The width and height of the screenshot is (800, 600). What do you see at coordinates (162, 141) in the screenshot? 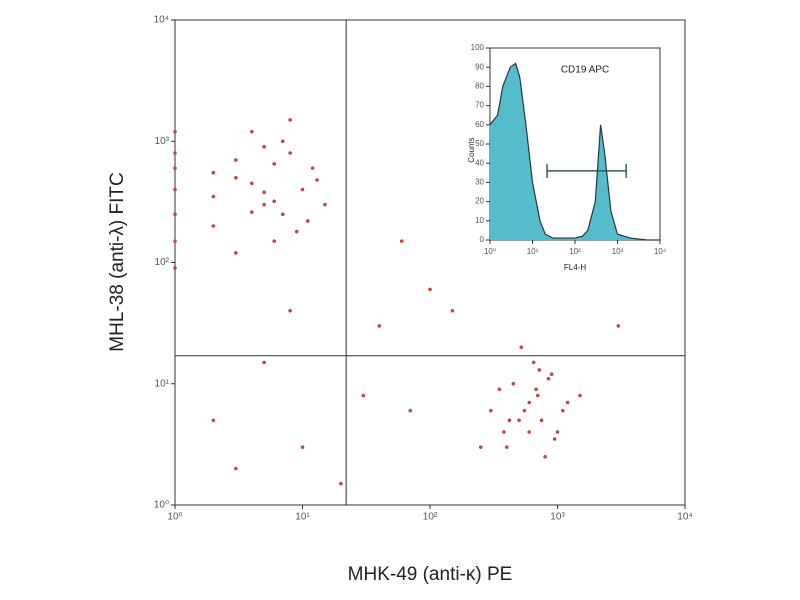
I see `y-tick-label: 10³` at bounding box center [162, 141].